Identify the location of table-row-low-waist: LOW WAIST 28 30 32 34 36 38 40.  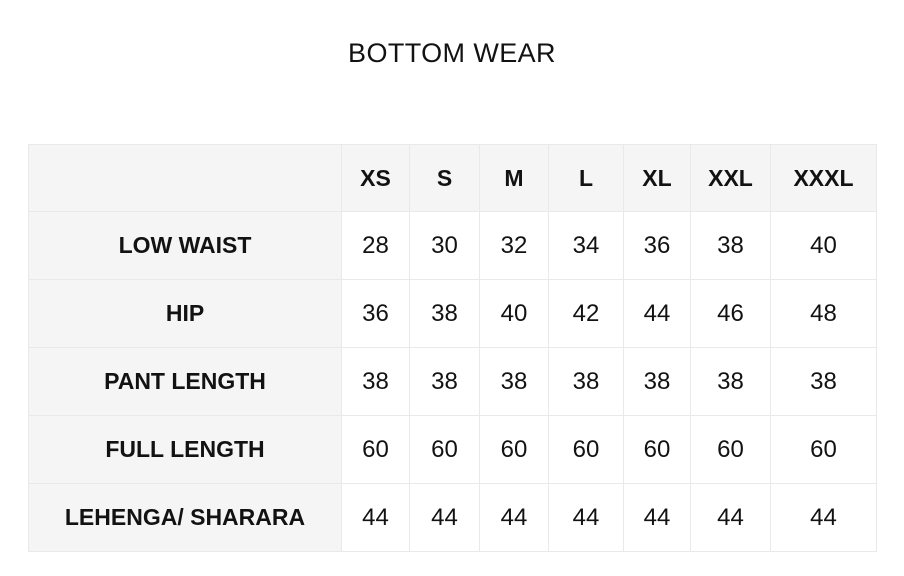
(452, 245).